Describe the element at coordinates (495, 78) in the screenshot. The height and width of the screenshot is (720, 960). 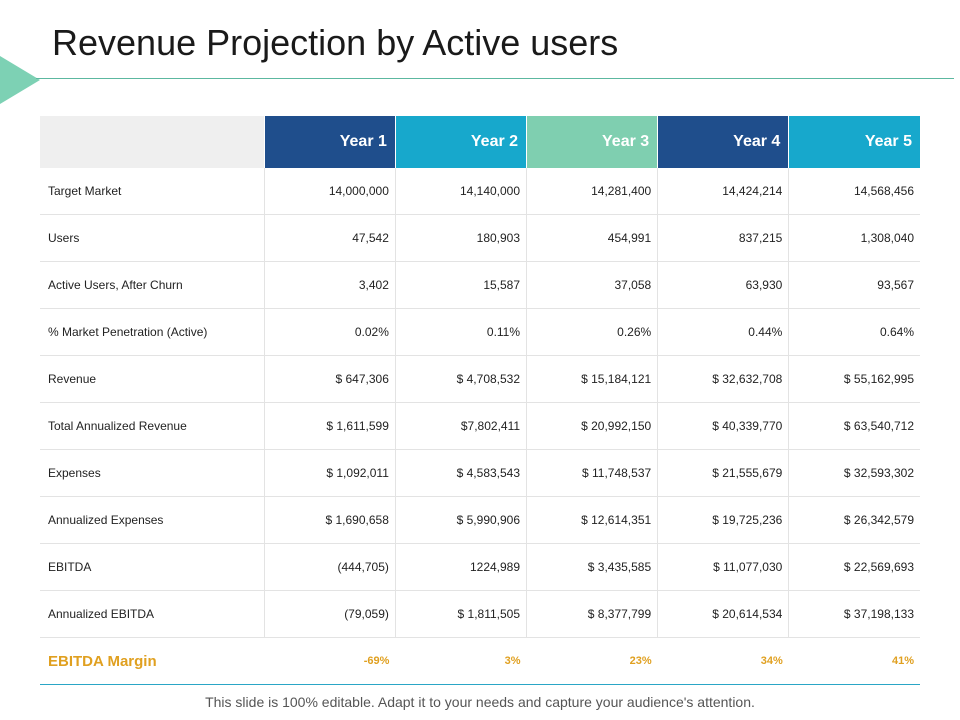
I see `title-divider` at that location.